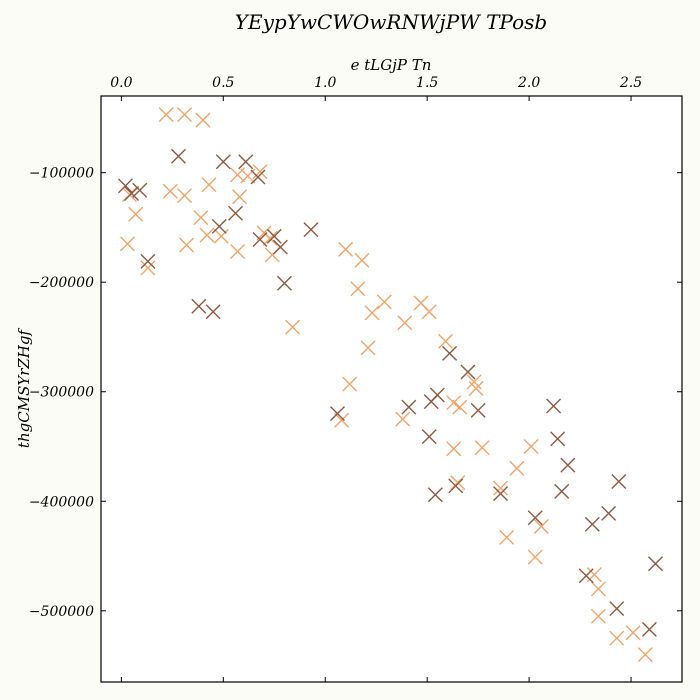 This screenshot has width=700, height=700. Describe the element at coordinates (391, 65) in the screenshot. I see `x-axis-label: e tLGjP Tn` at that location.